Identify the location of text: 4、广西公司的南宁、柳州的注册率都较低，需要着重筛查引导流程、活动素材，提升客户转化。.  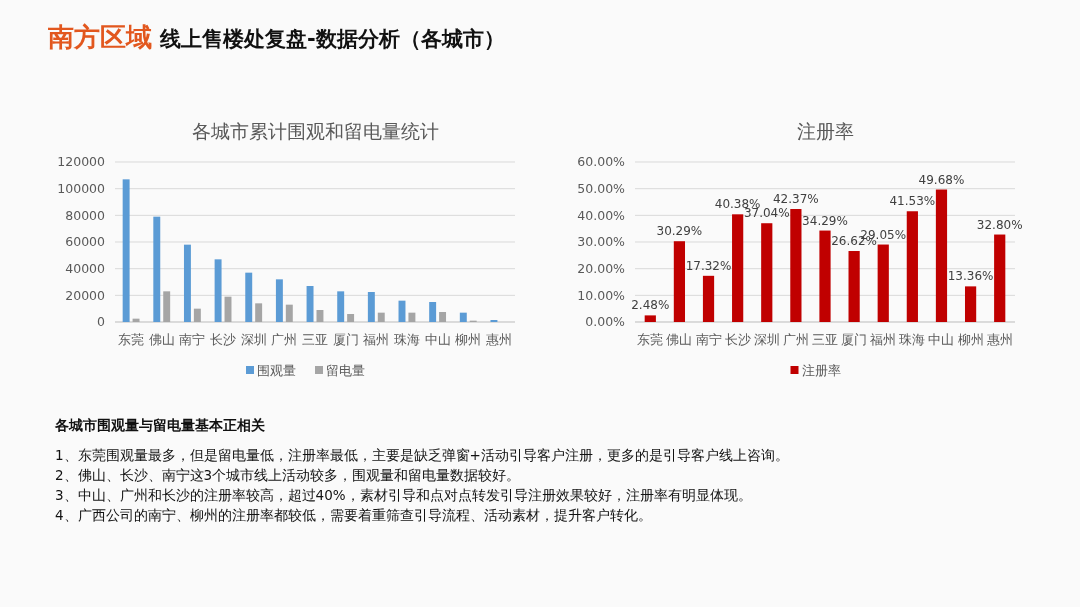
(353, 515).